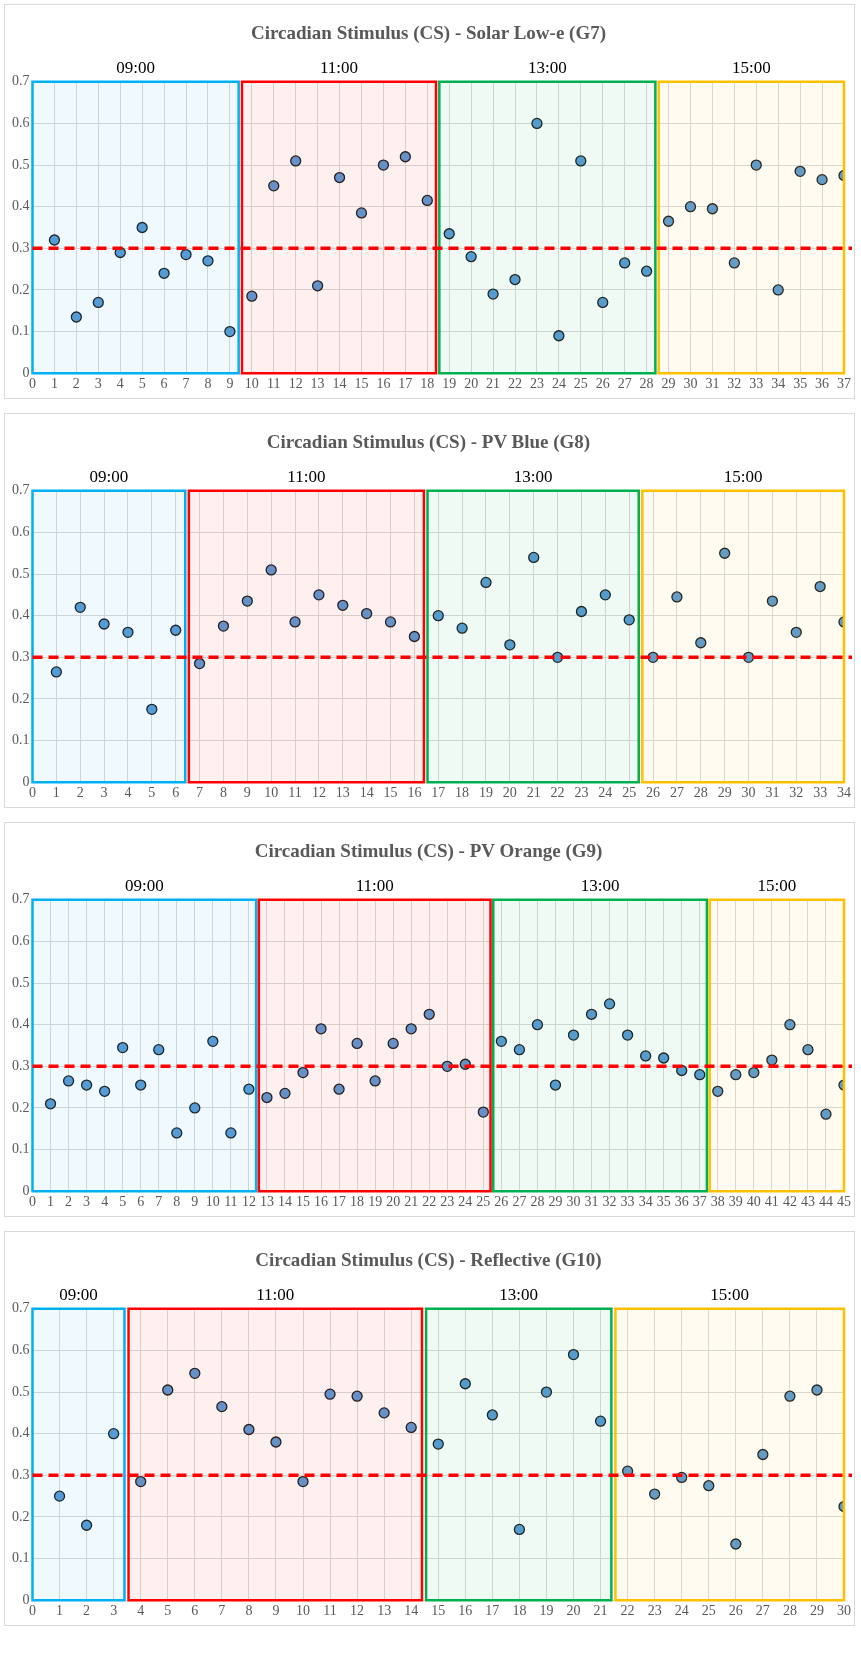  What do you see at coordinates (21, 1024) in the screenshot?
I see `y-tick-label: 0.4` at bounding box center [21, 1024].